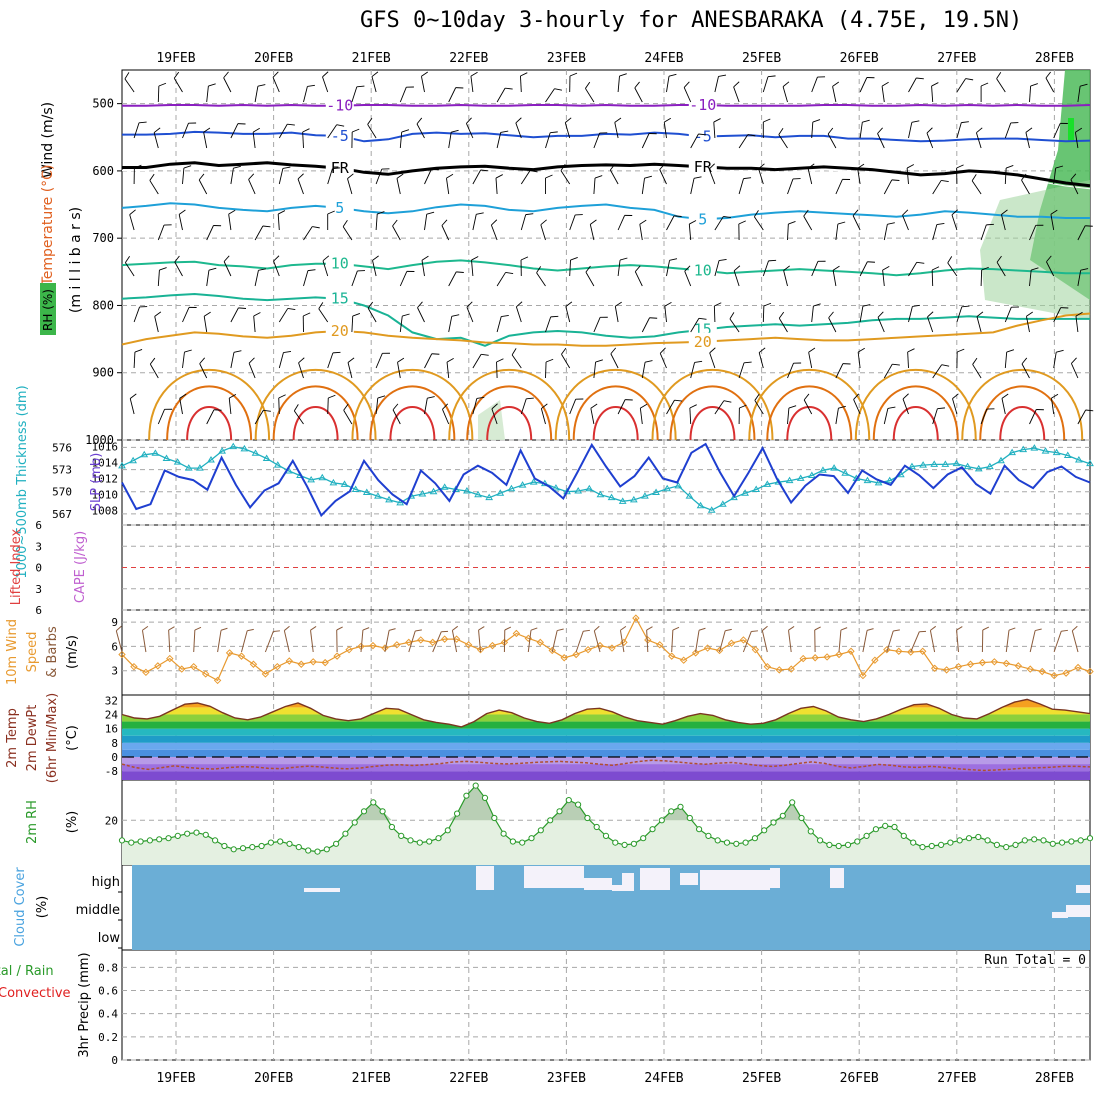 The image size is (1100, 1100). I want to click on temperature-band, so click(606, 725).